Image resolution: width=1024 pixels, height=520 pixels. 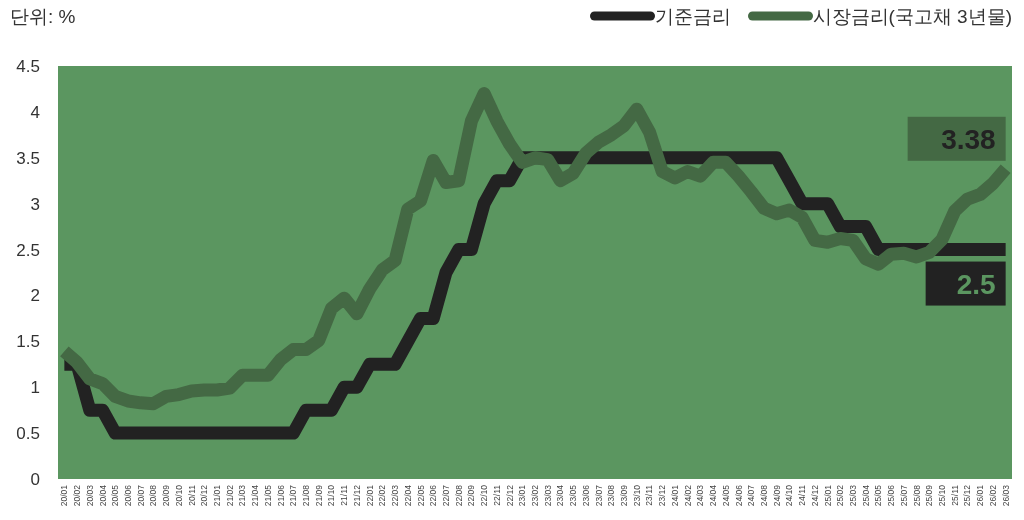 What do you see at coordinates (509, 495) in the screenshot?
I see `x-tick-label: 22/12` at bounding box center [509, 495].